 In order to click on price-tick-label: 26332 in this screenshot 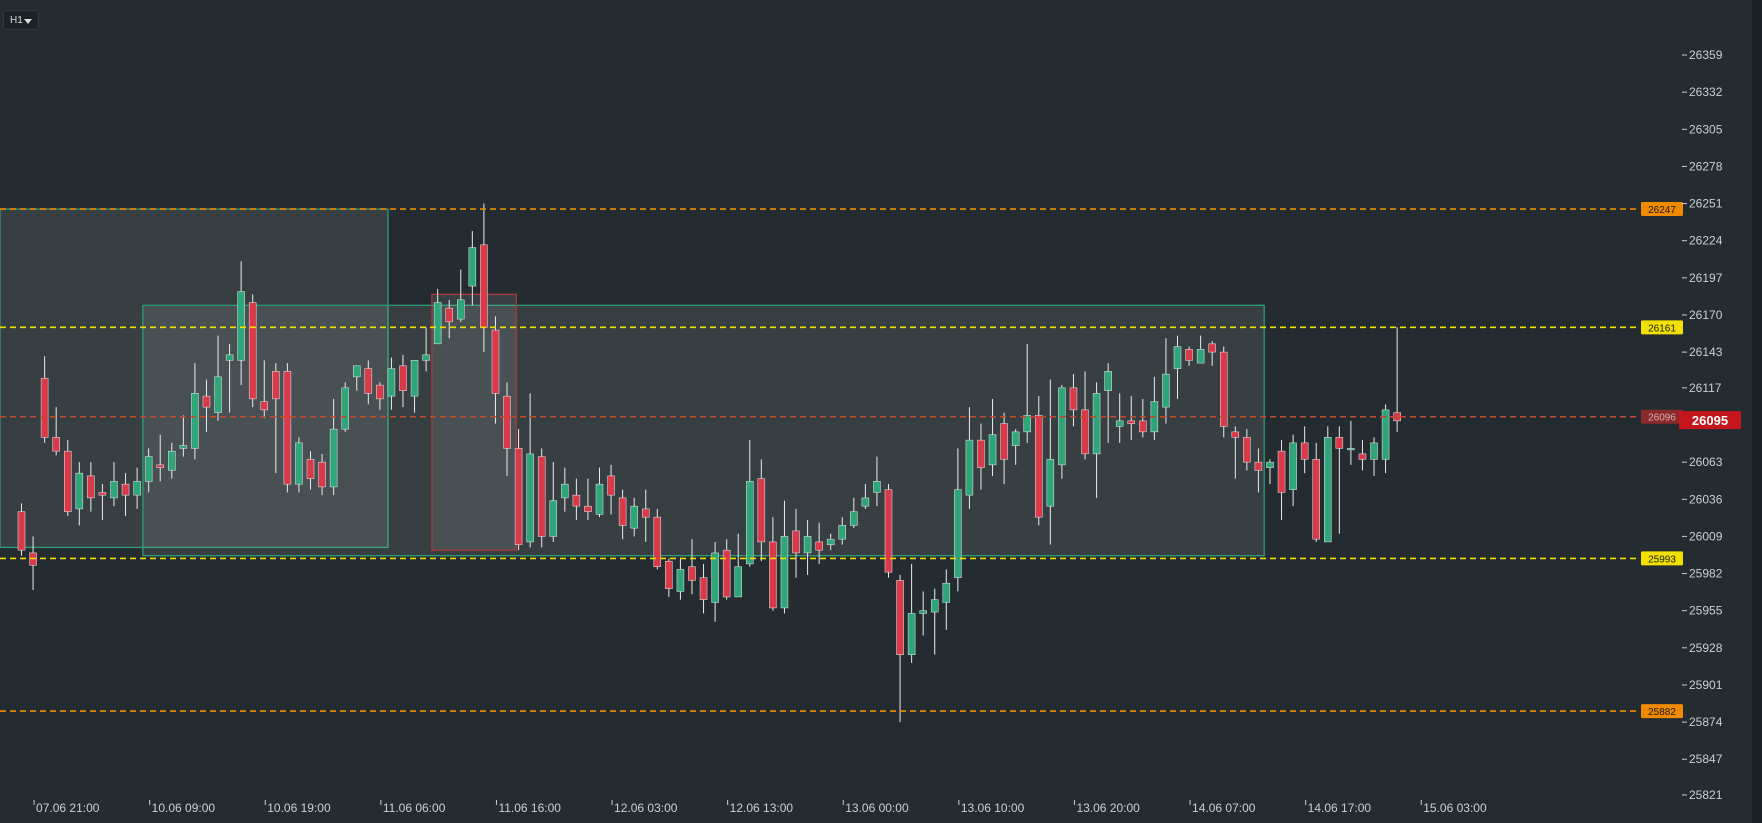, I will do `click(1706, 92)`.